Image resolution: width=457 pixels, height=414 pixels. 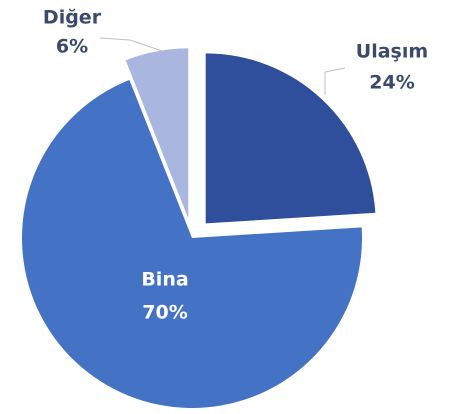 I want to click on category-label: Bina, so click(x=164, y=280).